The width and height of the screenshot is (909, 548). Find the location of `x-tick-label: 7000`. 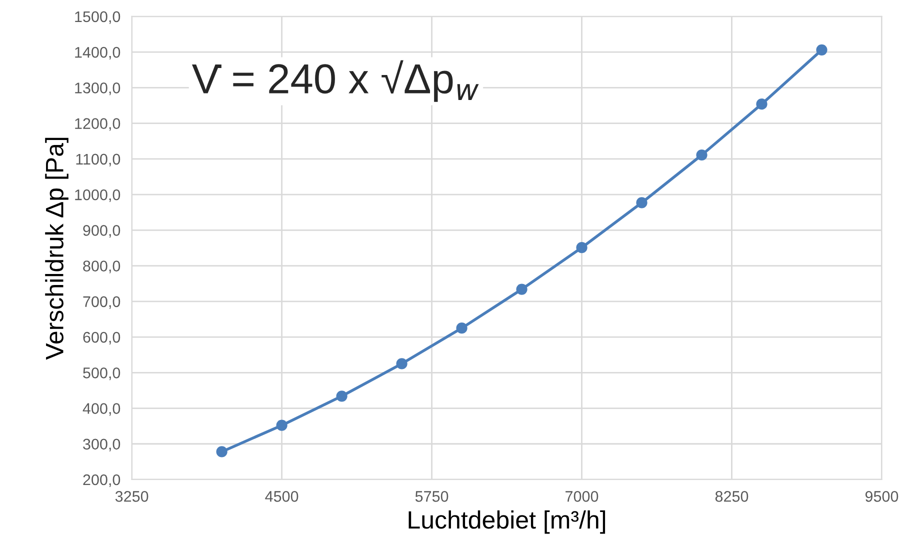

x-tick-label: 7000 is located at coordinates (582, 496).